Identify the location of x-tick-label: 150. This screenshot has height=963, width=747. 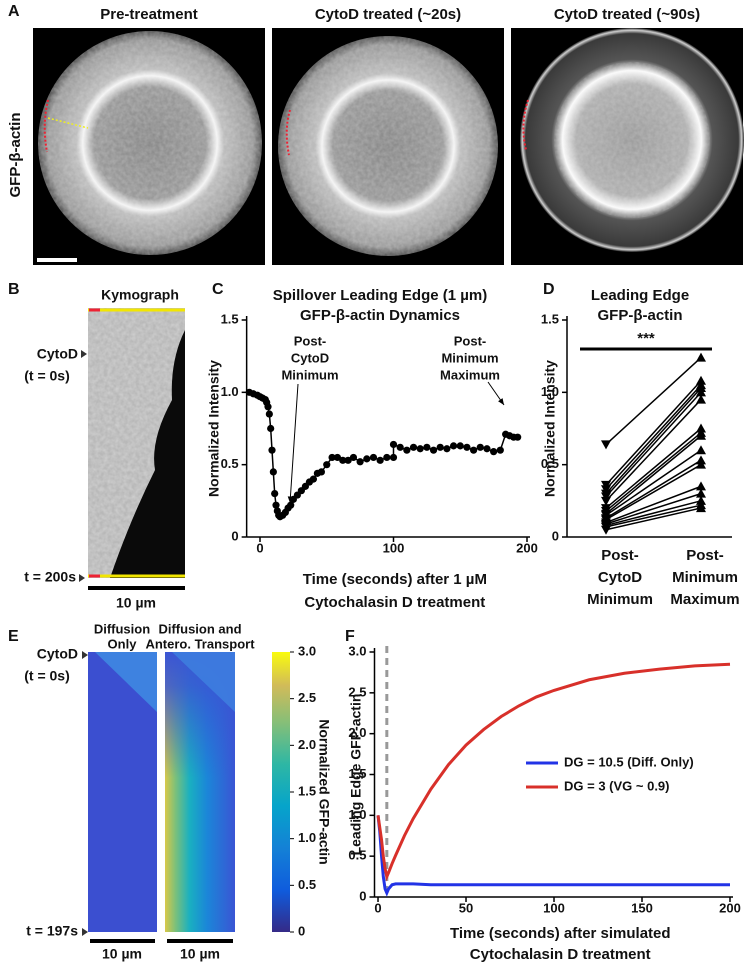
(642, 907).